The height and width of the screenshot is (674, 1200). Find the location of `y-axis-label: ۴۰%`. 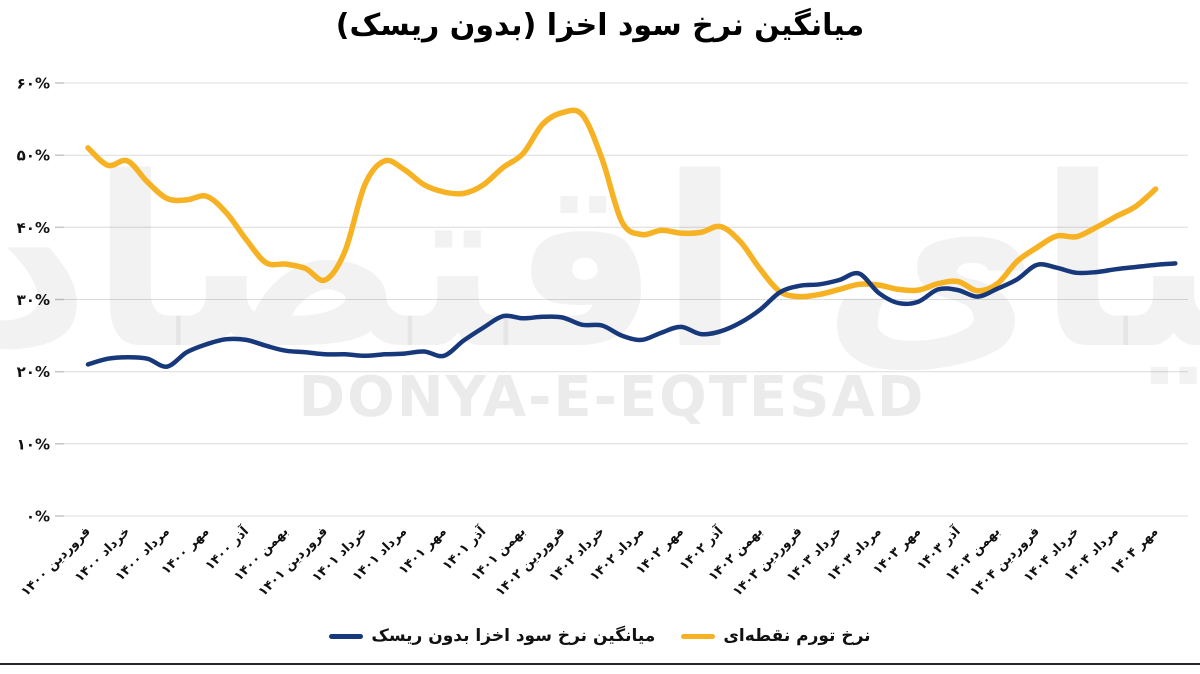

y-axis-label: ۴۰% is located at coordinates (33, 228).